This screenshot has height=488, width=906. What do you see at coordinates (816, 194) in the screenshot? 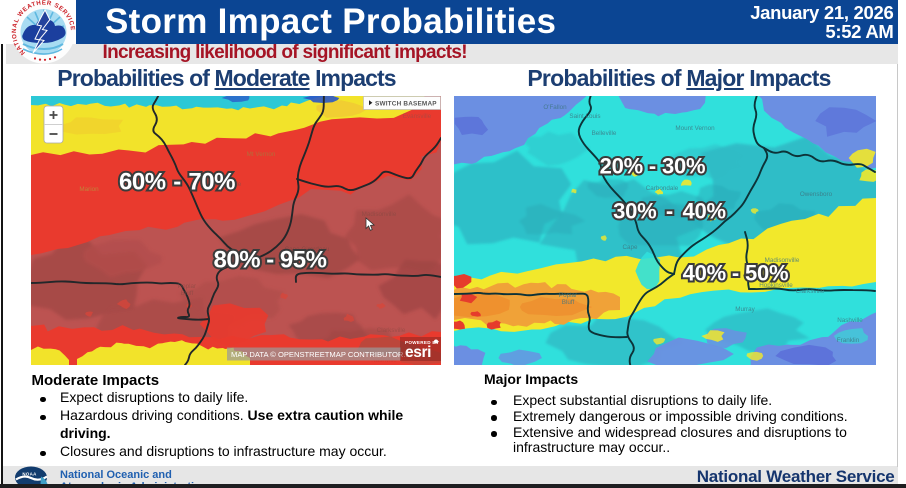
I see `svg-text: Owensboro` at bounding box center [816, 194].